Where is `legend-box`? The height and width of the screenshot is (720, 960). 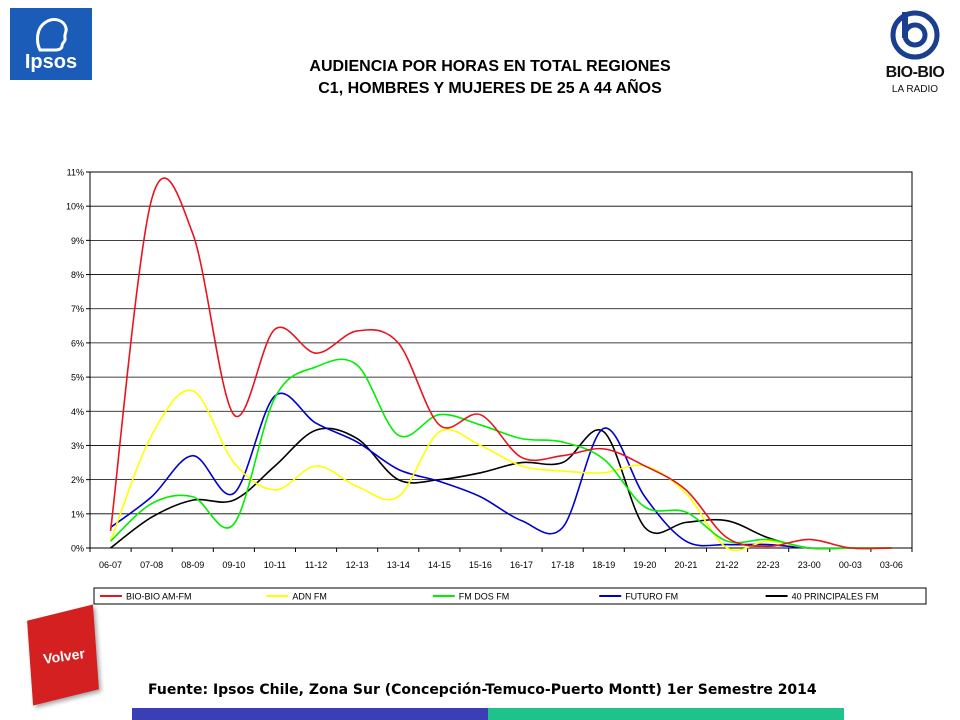 legend-box is located at coordinates (510, 596).